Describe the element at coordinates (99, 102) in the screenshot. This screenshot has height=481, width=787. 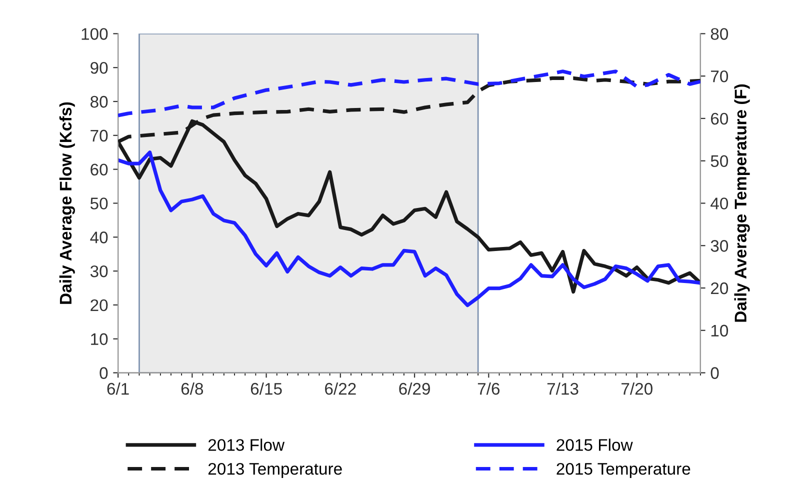
I see `y-tick-label: 80` at that location.